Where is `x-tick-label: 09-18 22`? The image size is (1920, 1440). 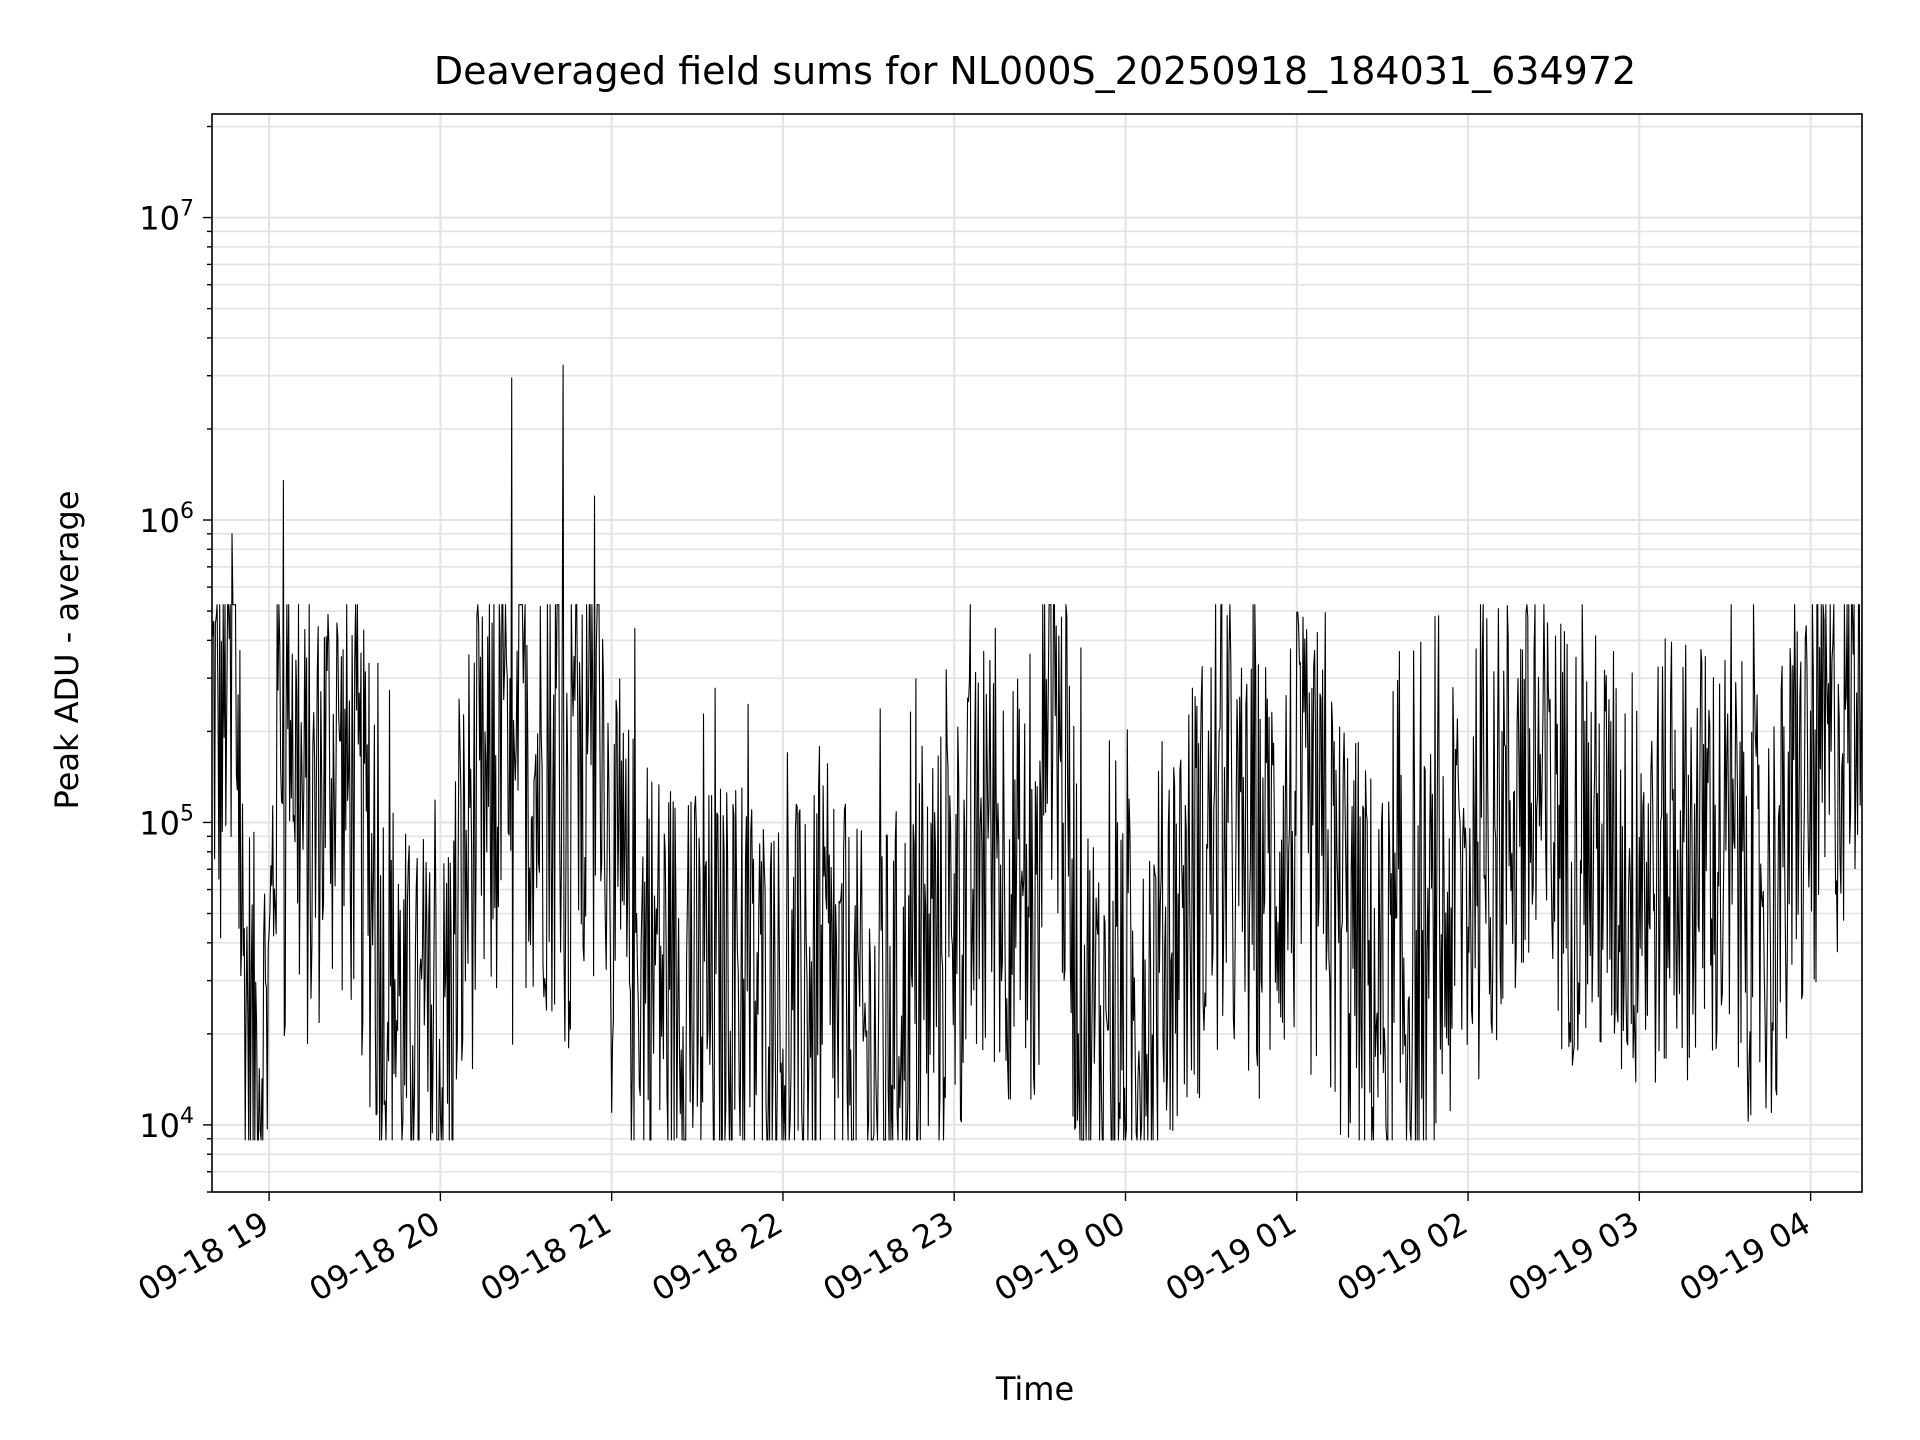 x-tick-label: 09-18 22 is located at coordinates (717, 1256).